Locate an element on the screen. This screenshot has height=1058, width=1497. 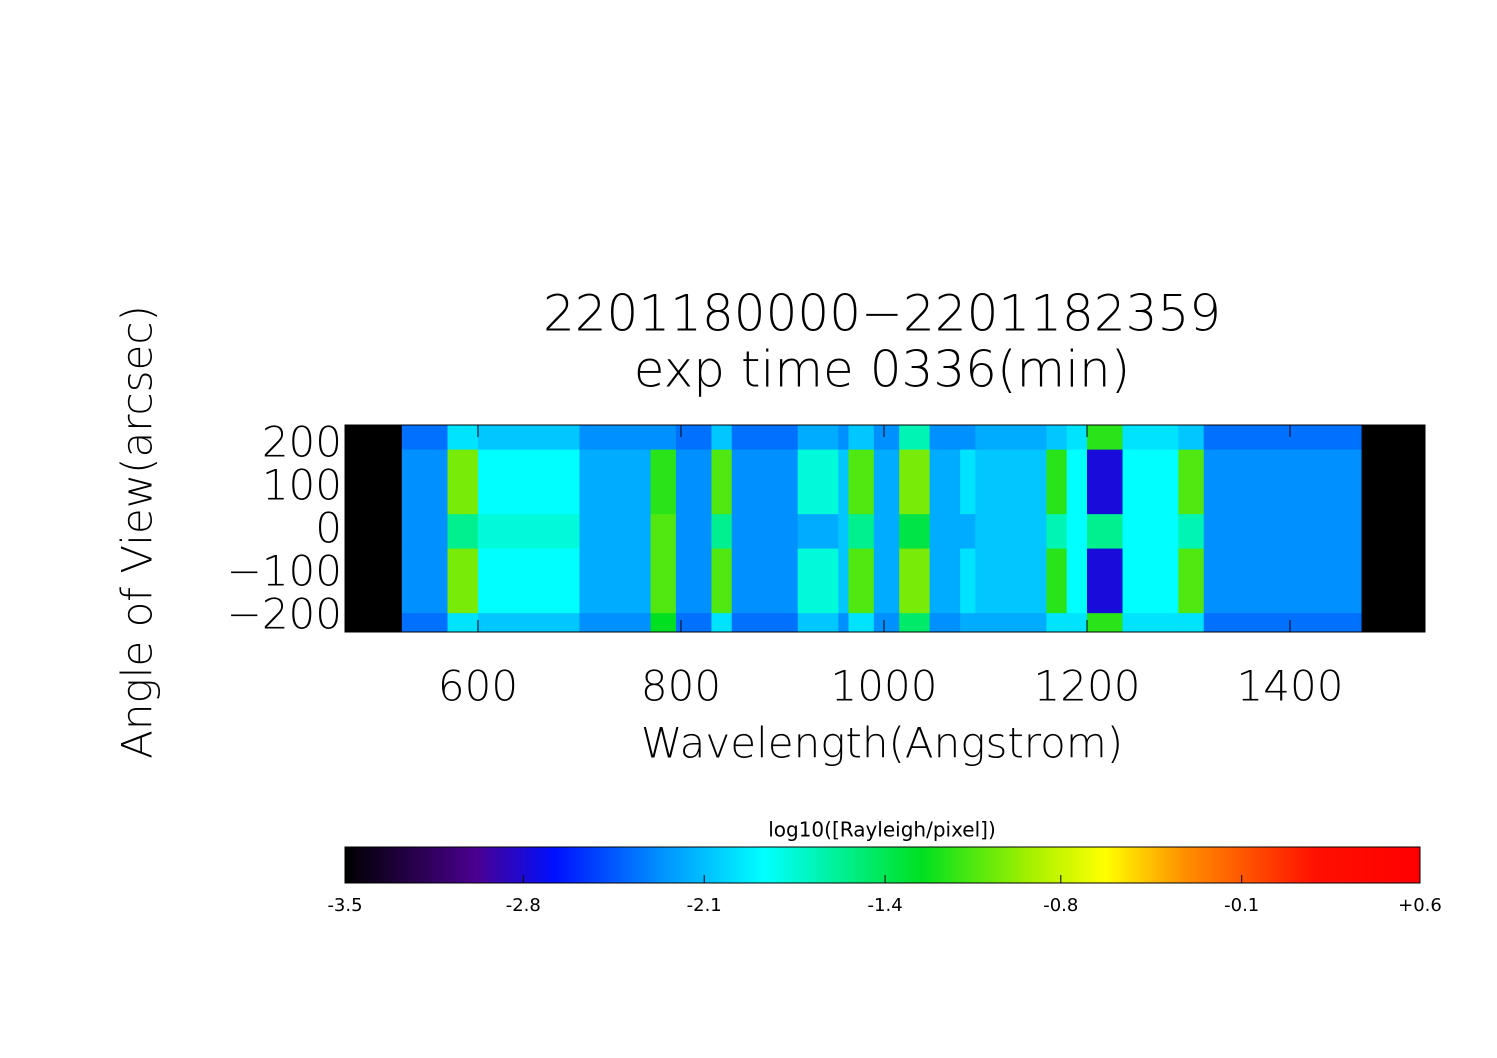
x-tick-label: 1200 is located at coordinates (1087, 686).